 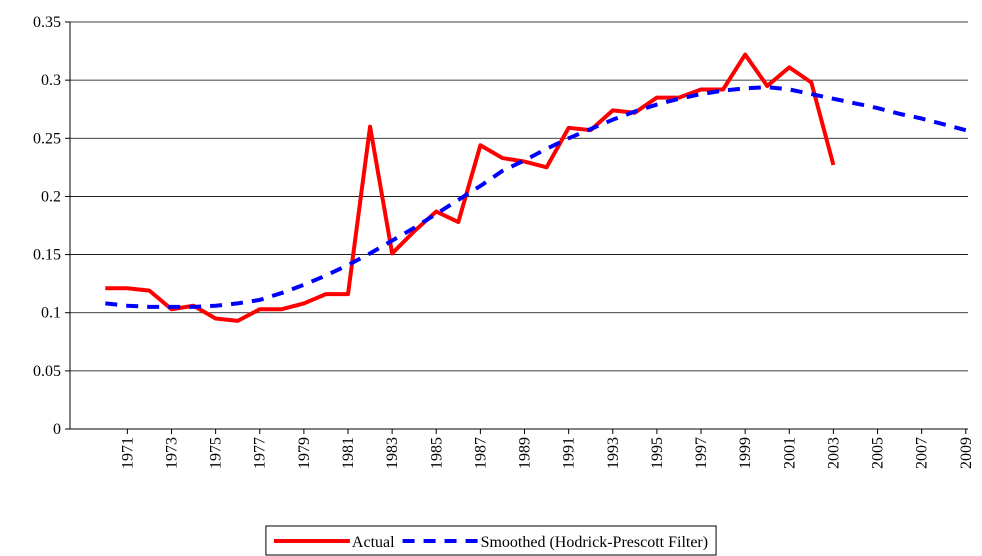 I want to click on y-tick-label: 0.2, so click(x=51, y=196).